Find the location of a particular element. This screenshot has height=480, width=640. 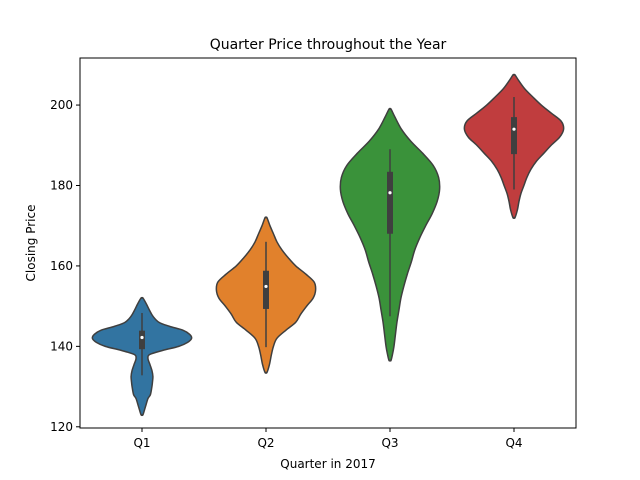

median-dot-q1 is located at coordinates (142, 337).